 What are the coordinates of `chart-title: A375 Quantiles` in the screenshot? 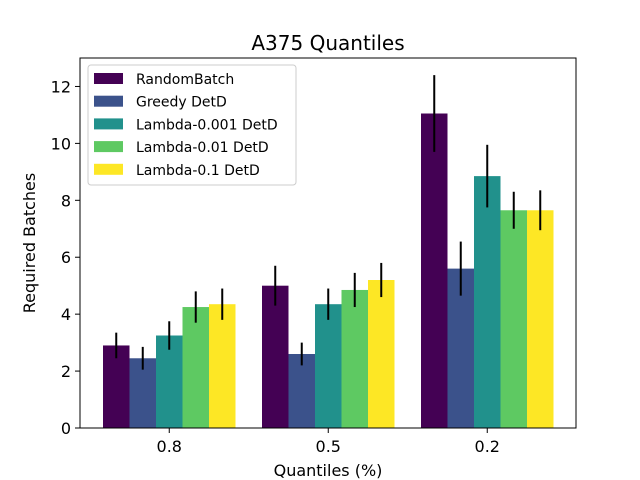 It's located at (327, 43).